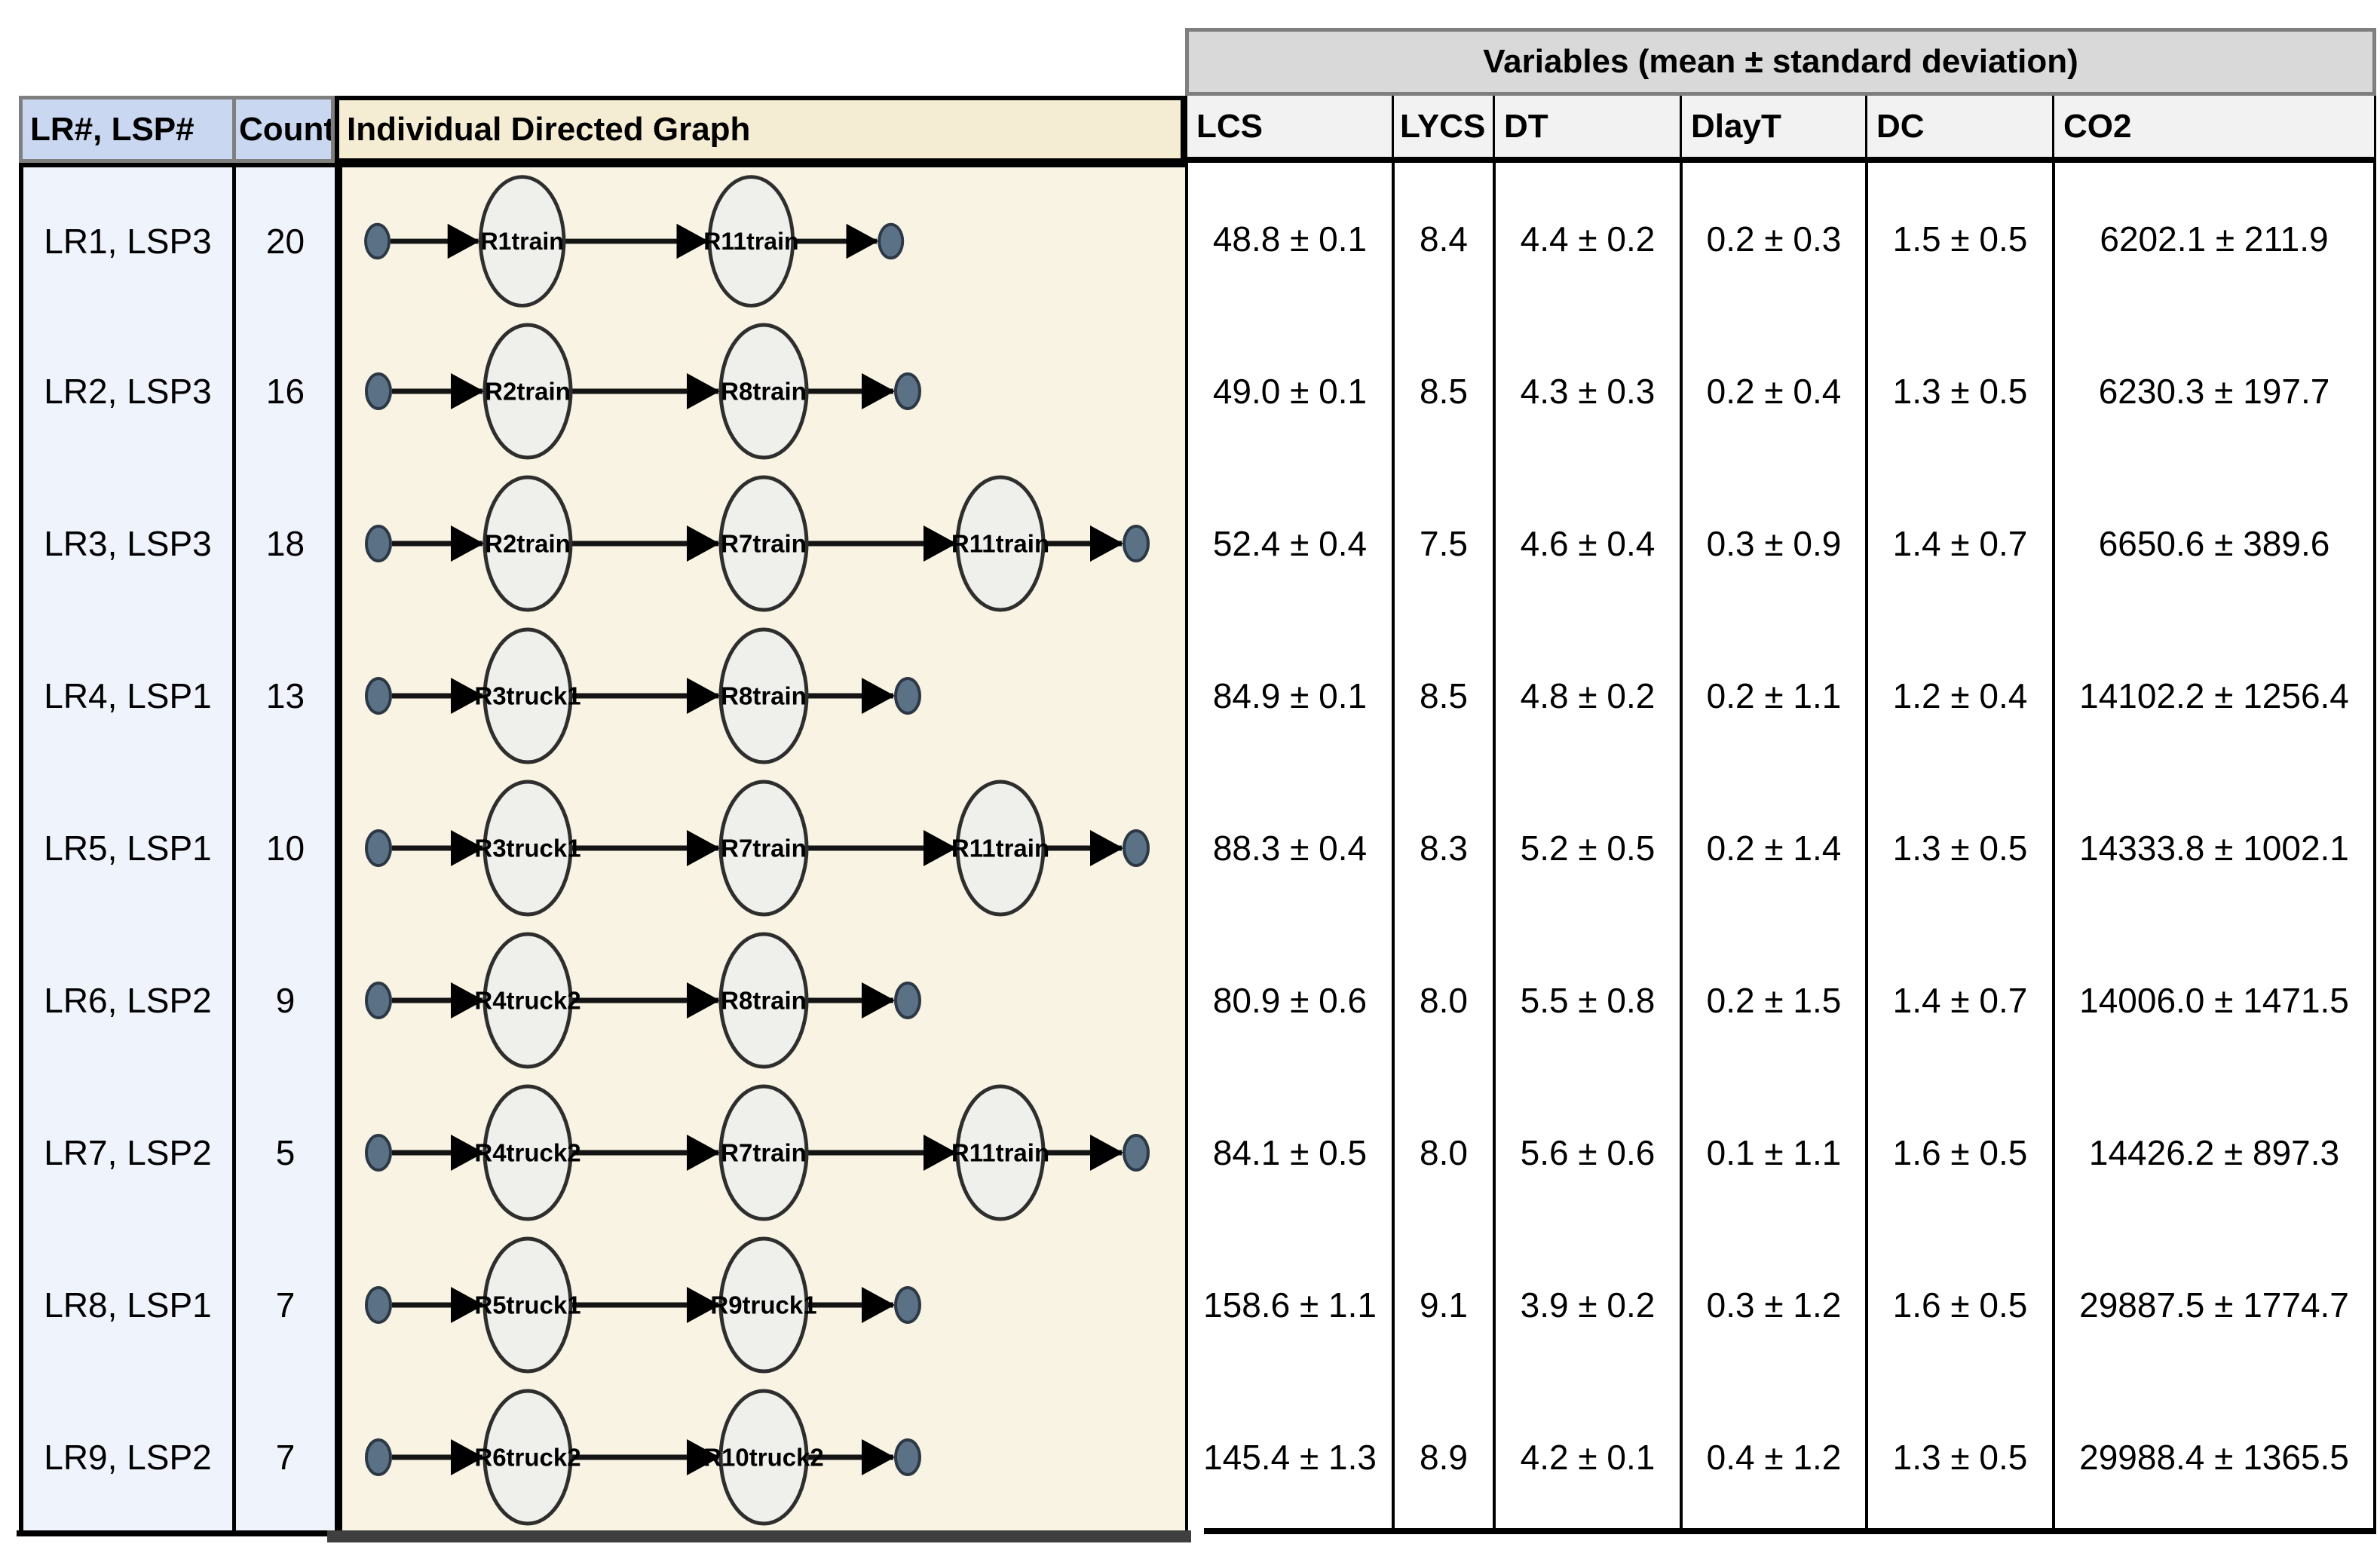  I want to click on row-graph-cell: R2train R7train R11train, so click(760, 543).